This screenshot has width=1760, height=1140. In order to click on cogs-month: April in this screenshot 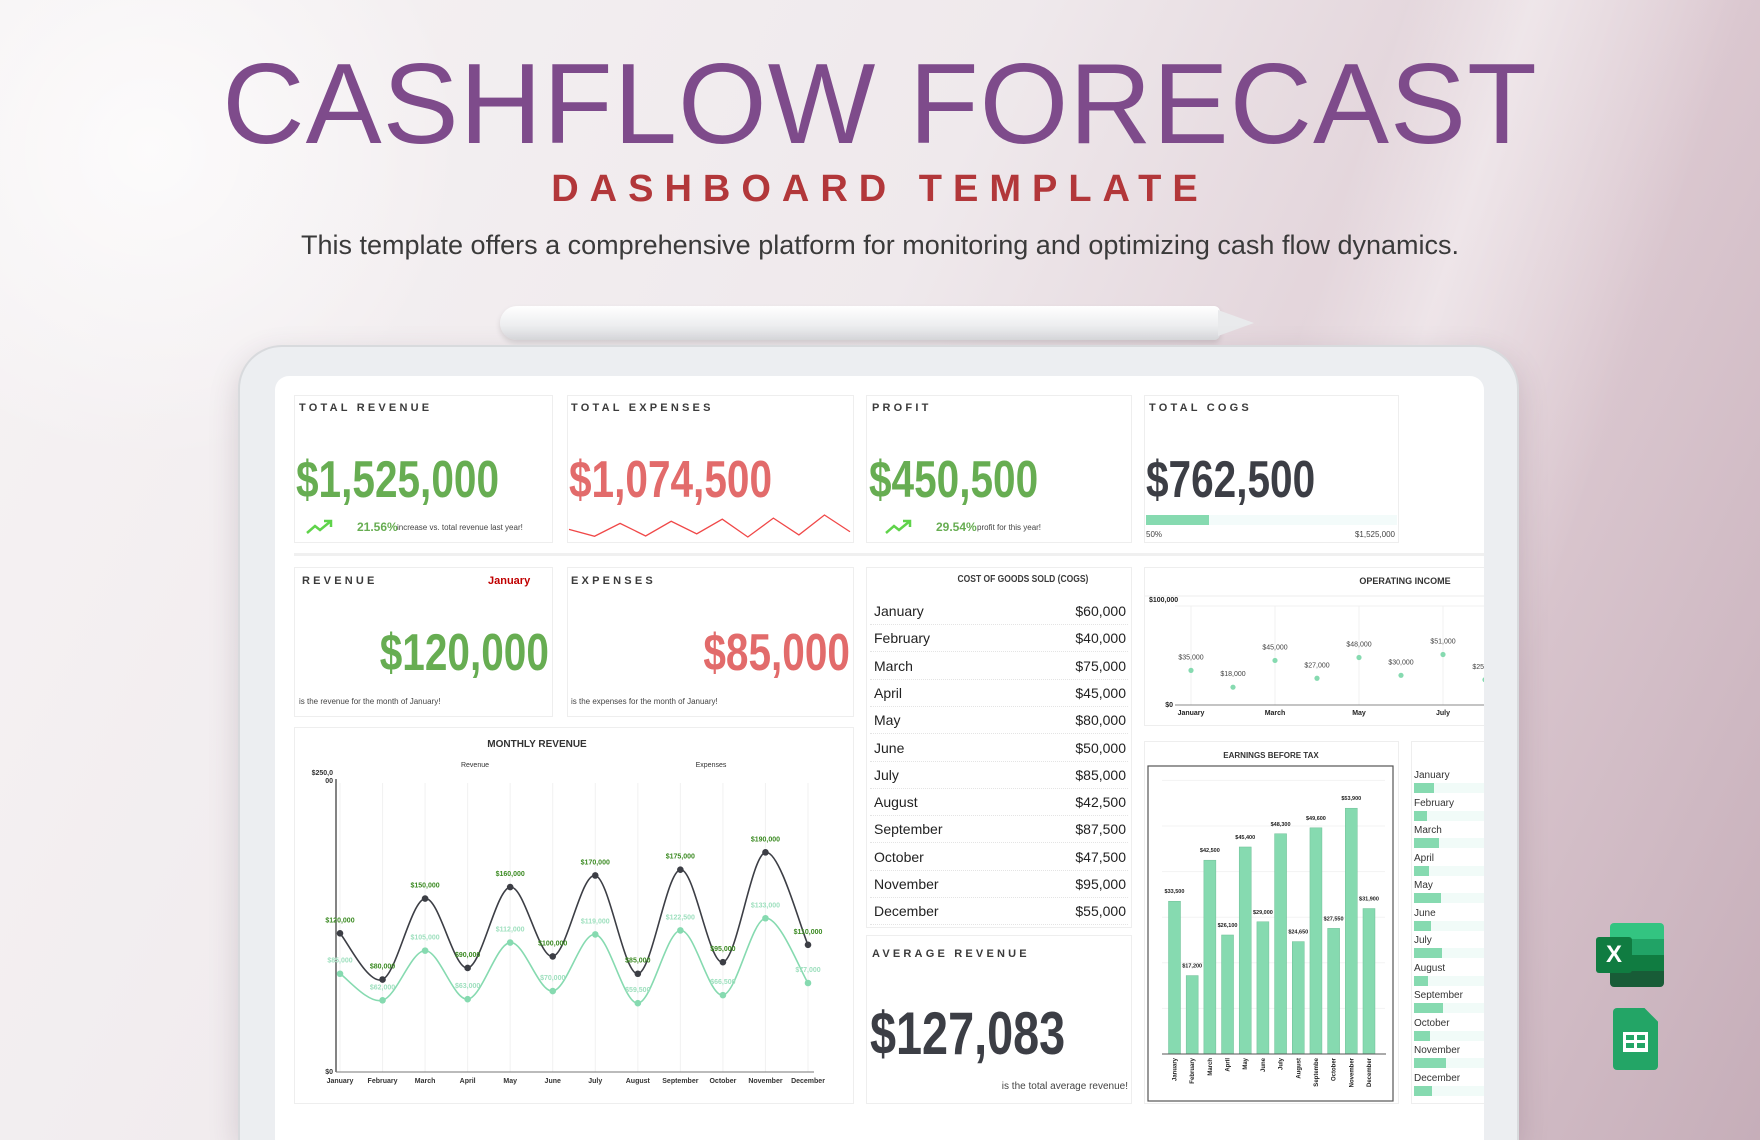, I will do `click(888, 692)`.